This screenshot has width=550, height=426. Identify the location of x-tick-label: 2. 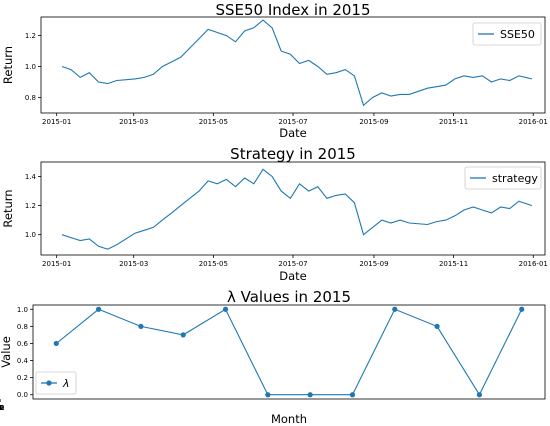
(1, 408).